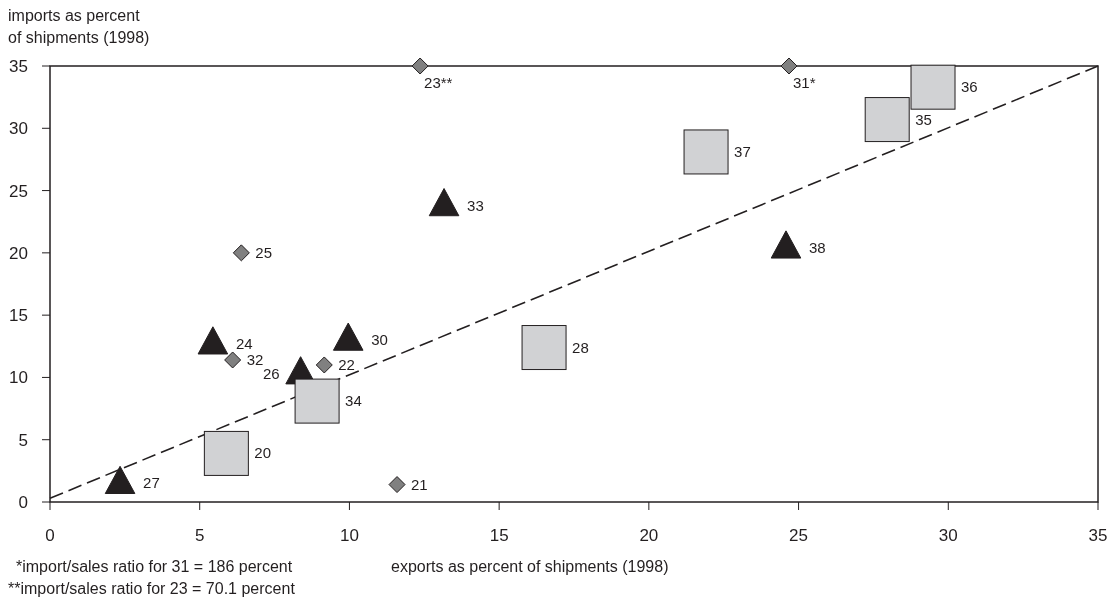  Describe the element at coordinates (152, 588) in the screenshot. I see `text: **import/sales ratio for 23 = 70.1 percent` at that location.